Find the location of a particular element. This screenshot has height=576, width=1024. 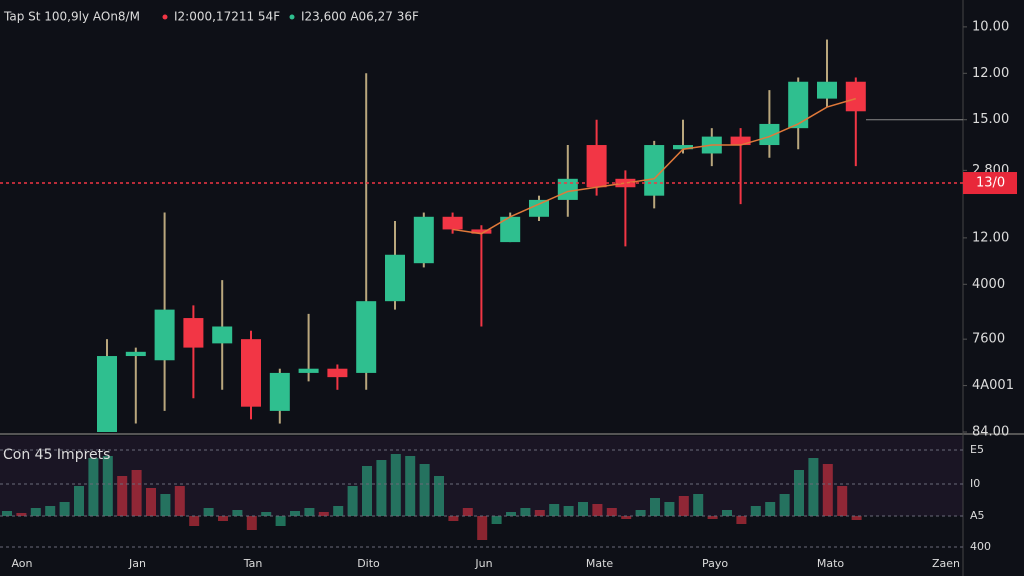

legend-text: I2:000,17211 54F is located at coordinates (227, 17).